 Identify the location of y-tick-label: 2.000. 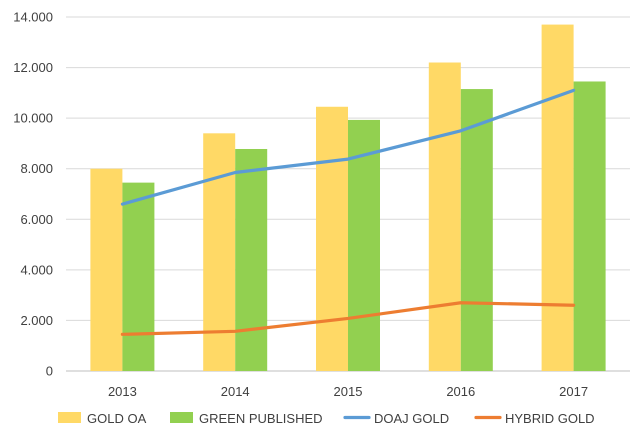
(36, 320).